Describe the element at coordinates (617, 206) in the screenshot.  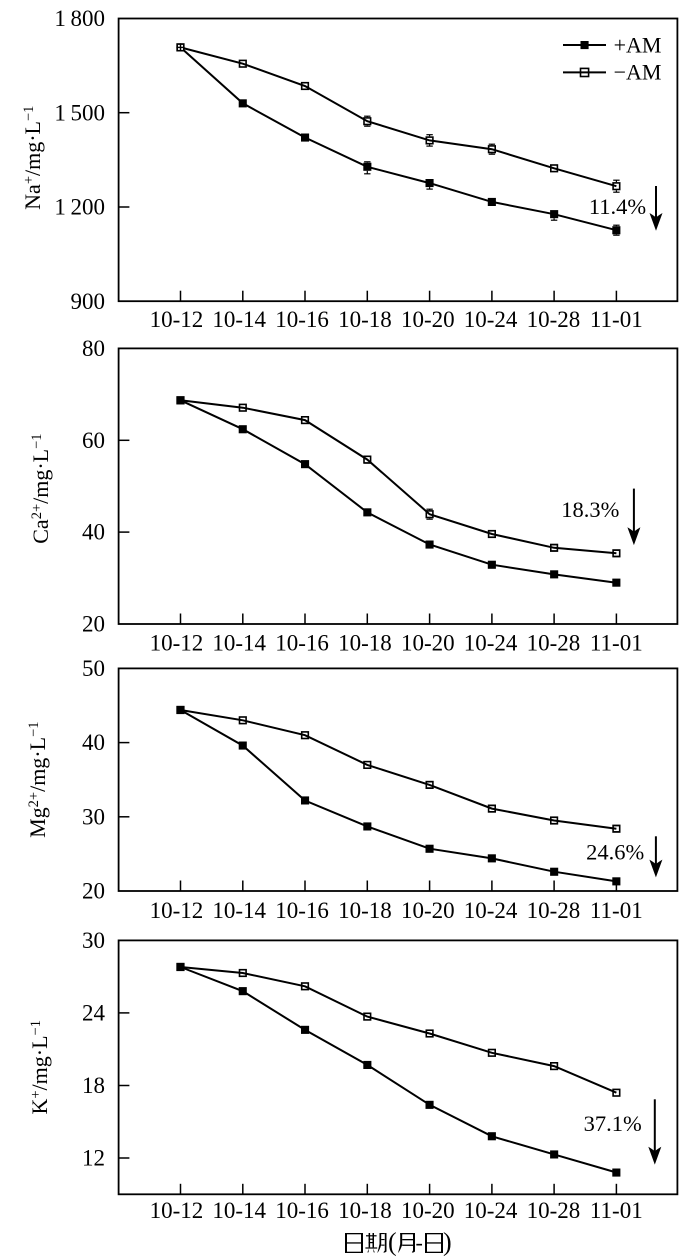
I see `svg-text: 11.4%` at that location.